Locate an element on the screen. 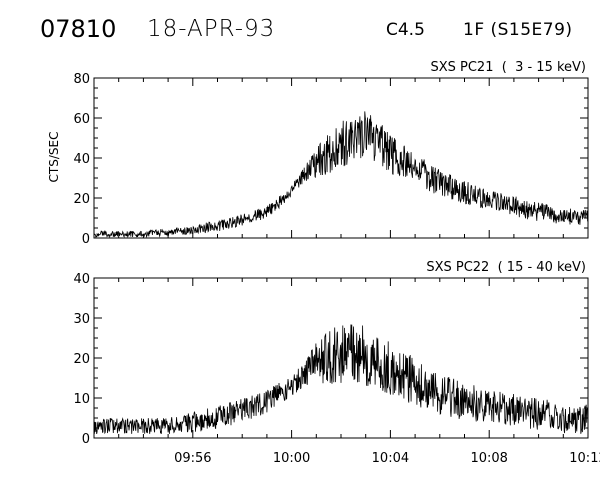 The width and height of the screenshot is (600, 480). goes-class: C4.5 is located at coordinates (405, 30).